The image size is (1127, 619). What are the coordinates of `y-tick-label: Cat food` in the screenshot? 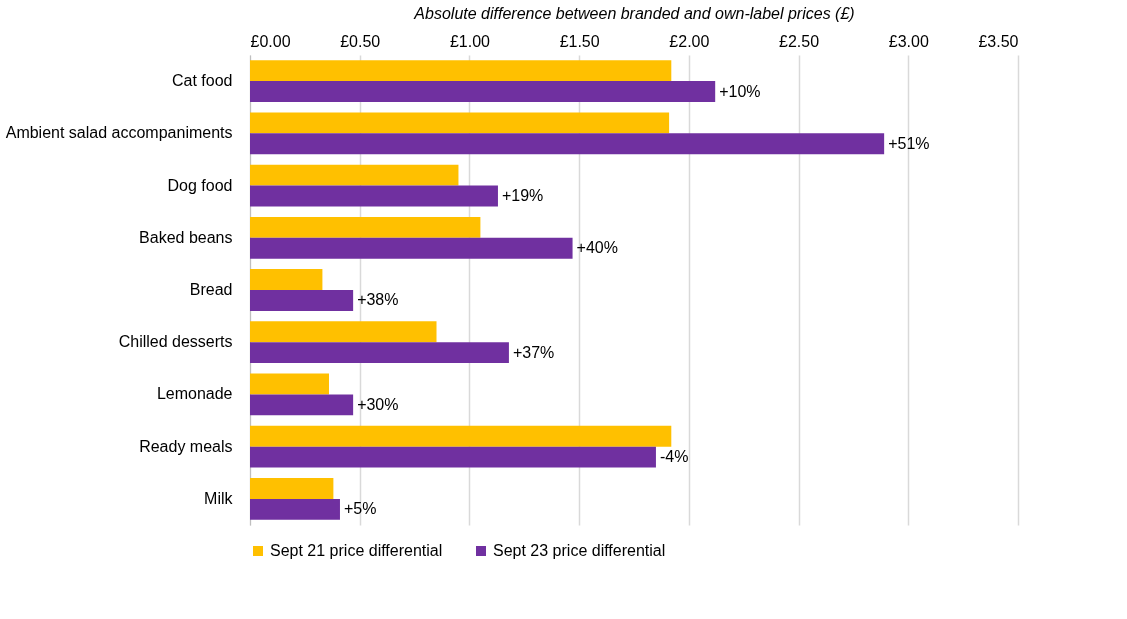 It's located at (202, 81).